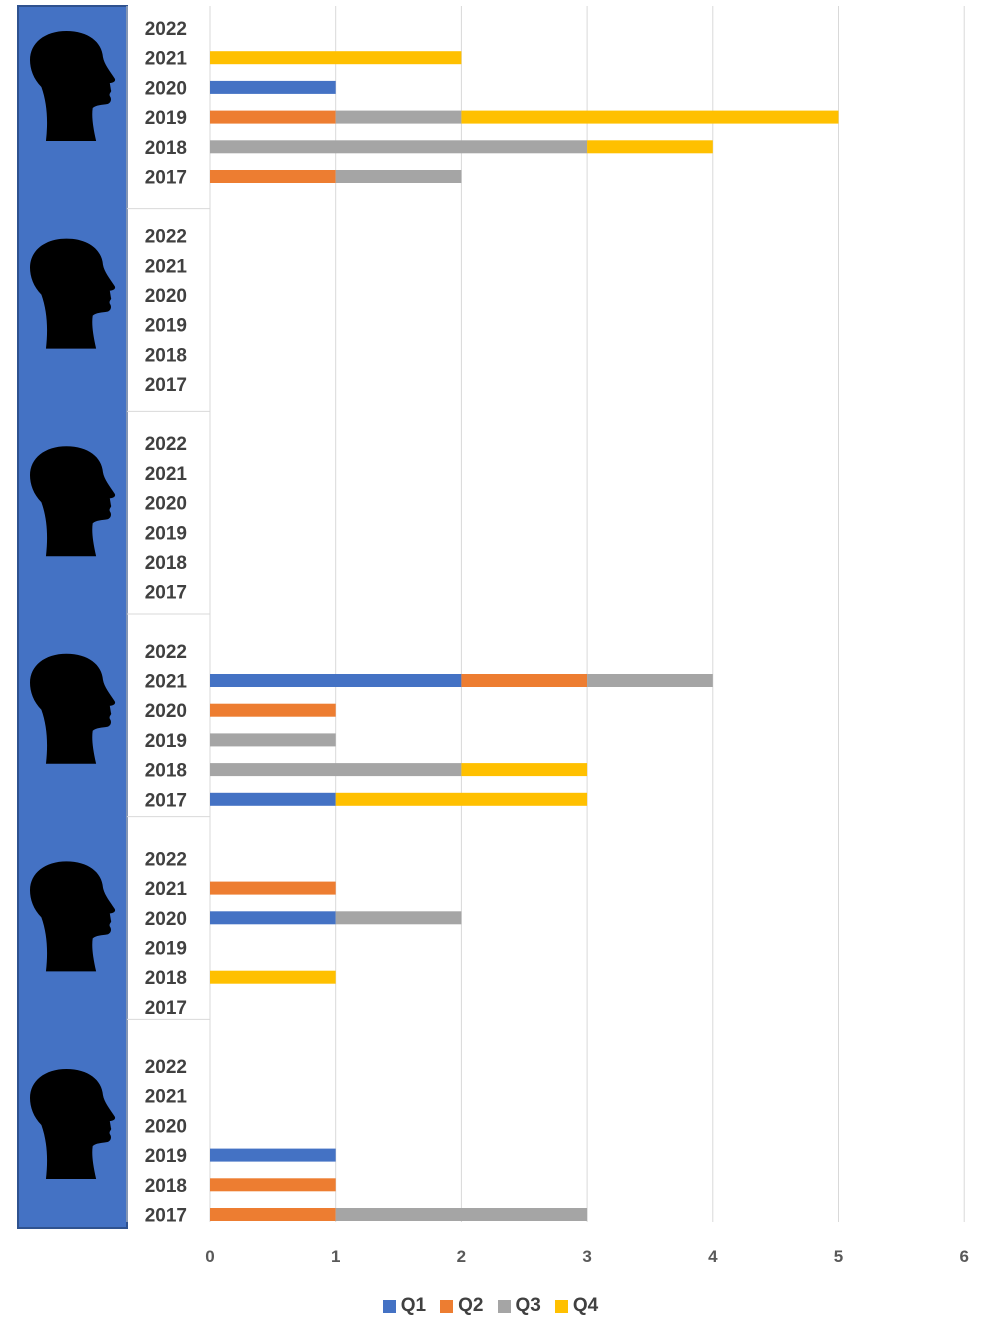 The image size is (981, 1320). I want to click on x-tick-label: 2, so click(461, 1256).